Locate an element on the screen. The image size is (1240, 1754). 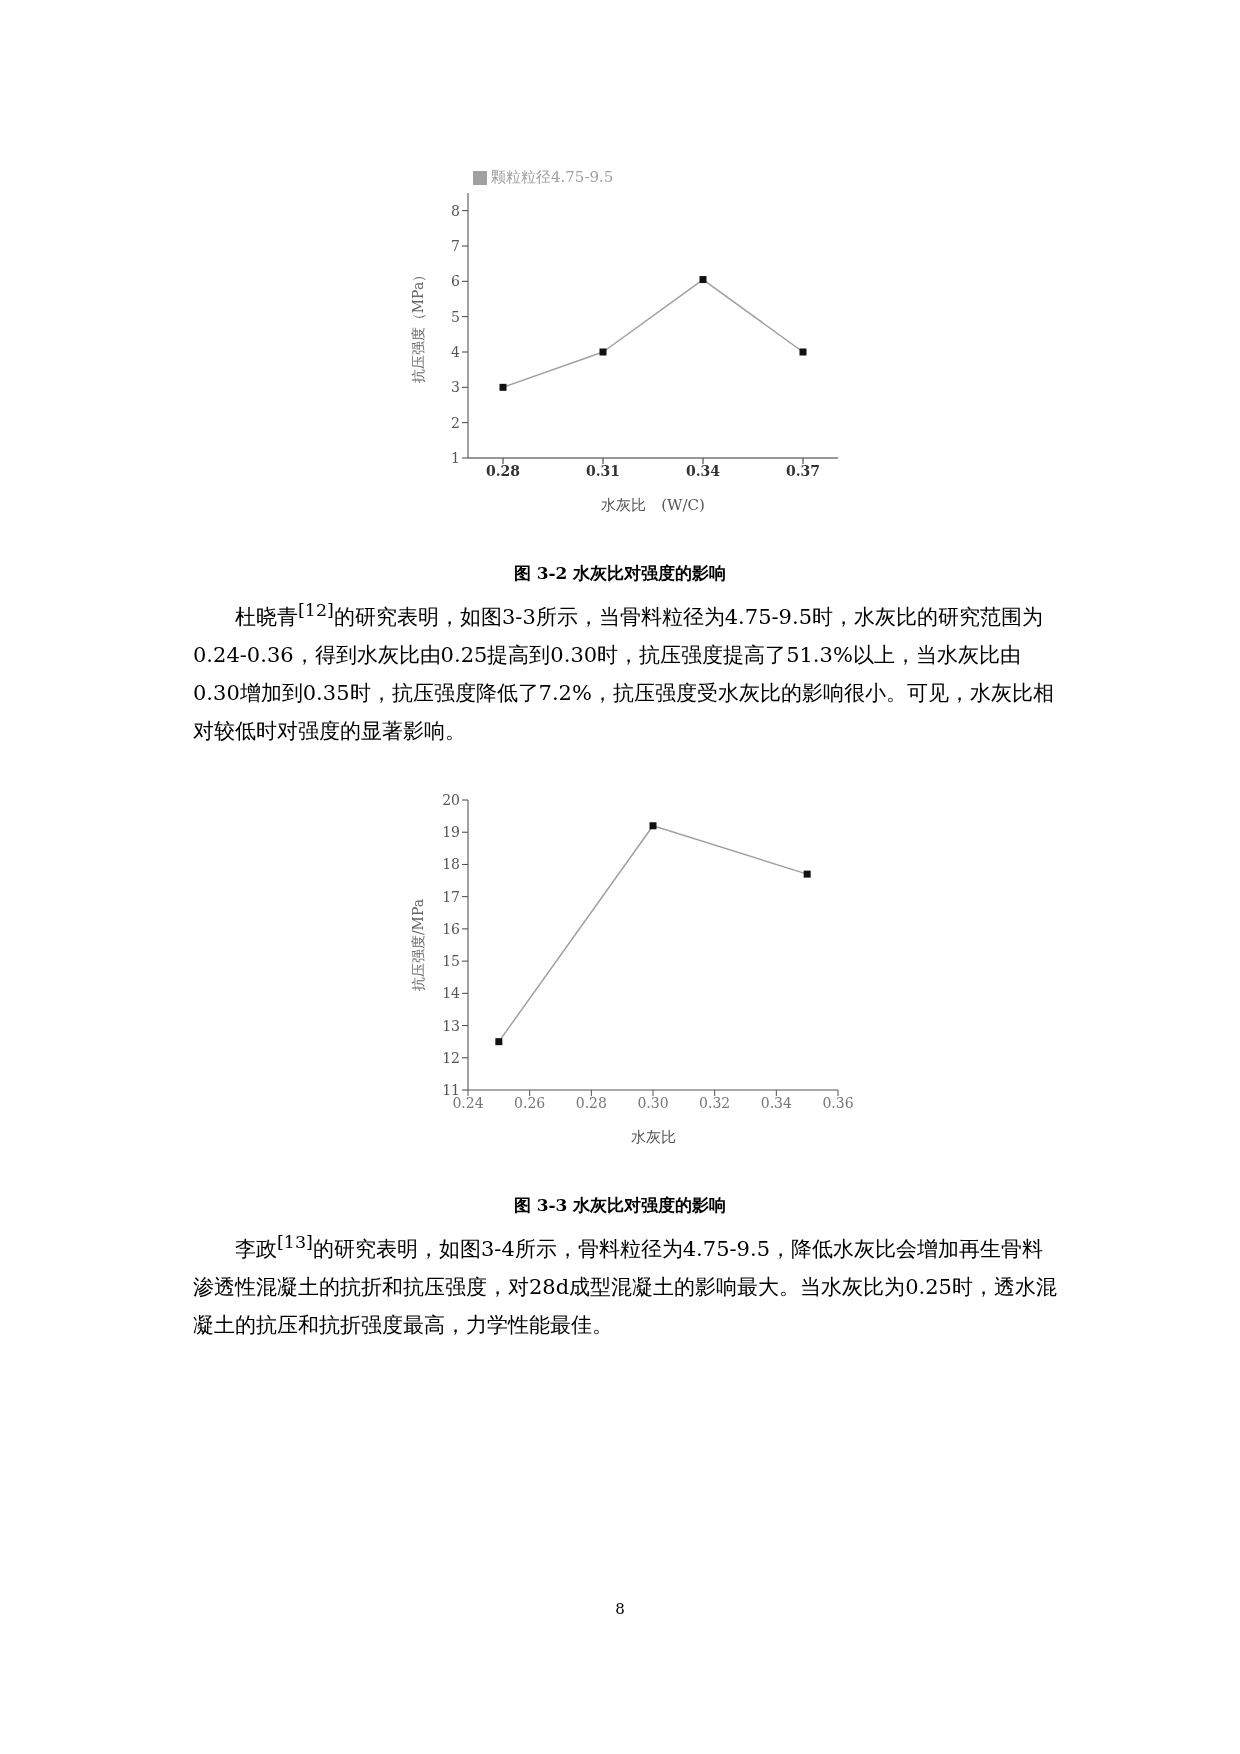
x-tick-label: 0.26 is located at coordinates (530, 1102).